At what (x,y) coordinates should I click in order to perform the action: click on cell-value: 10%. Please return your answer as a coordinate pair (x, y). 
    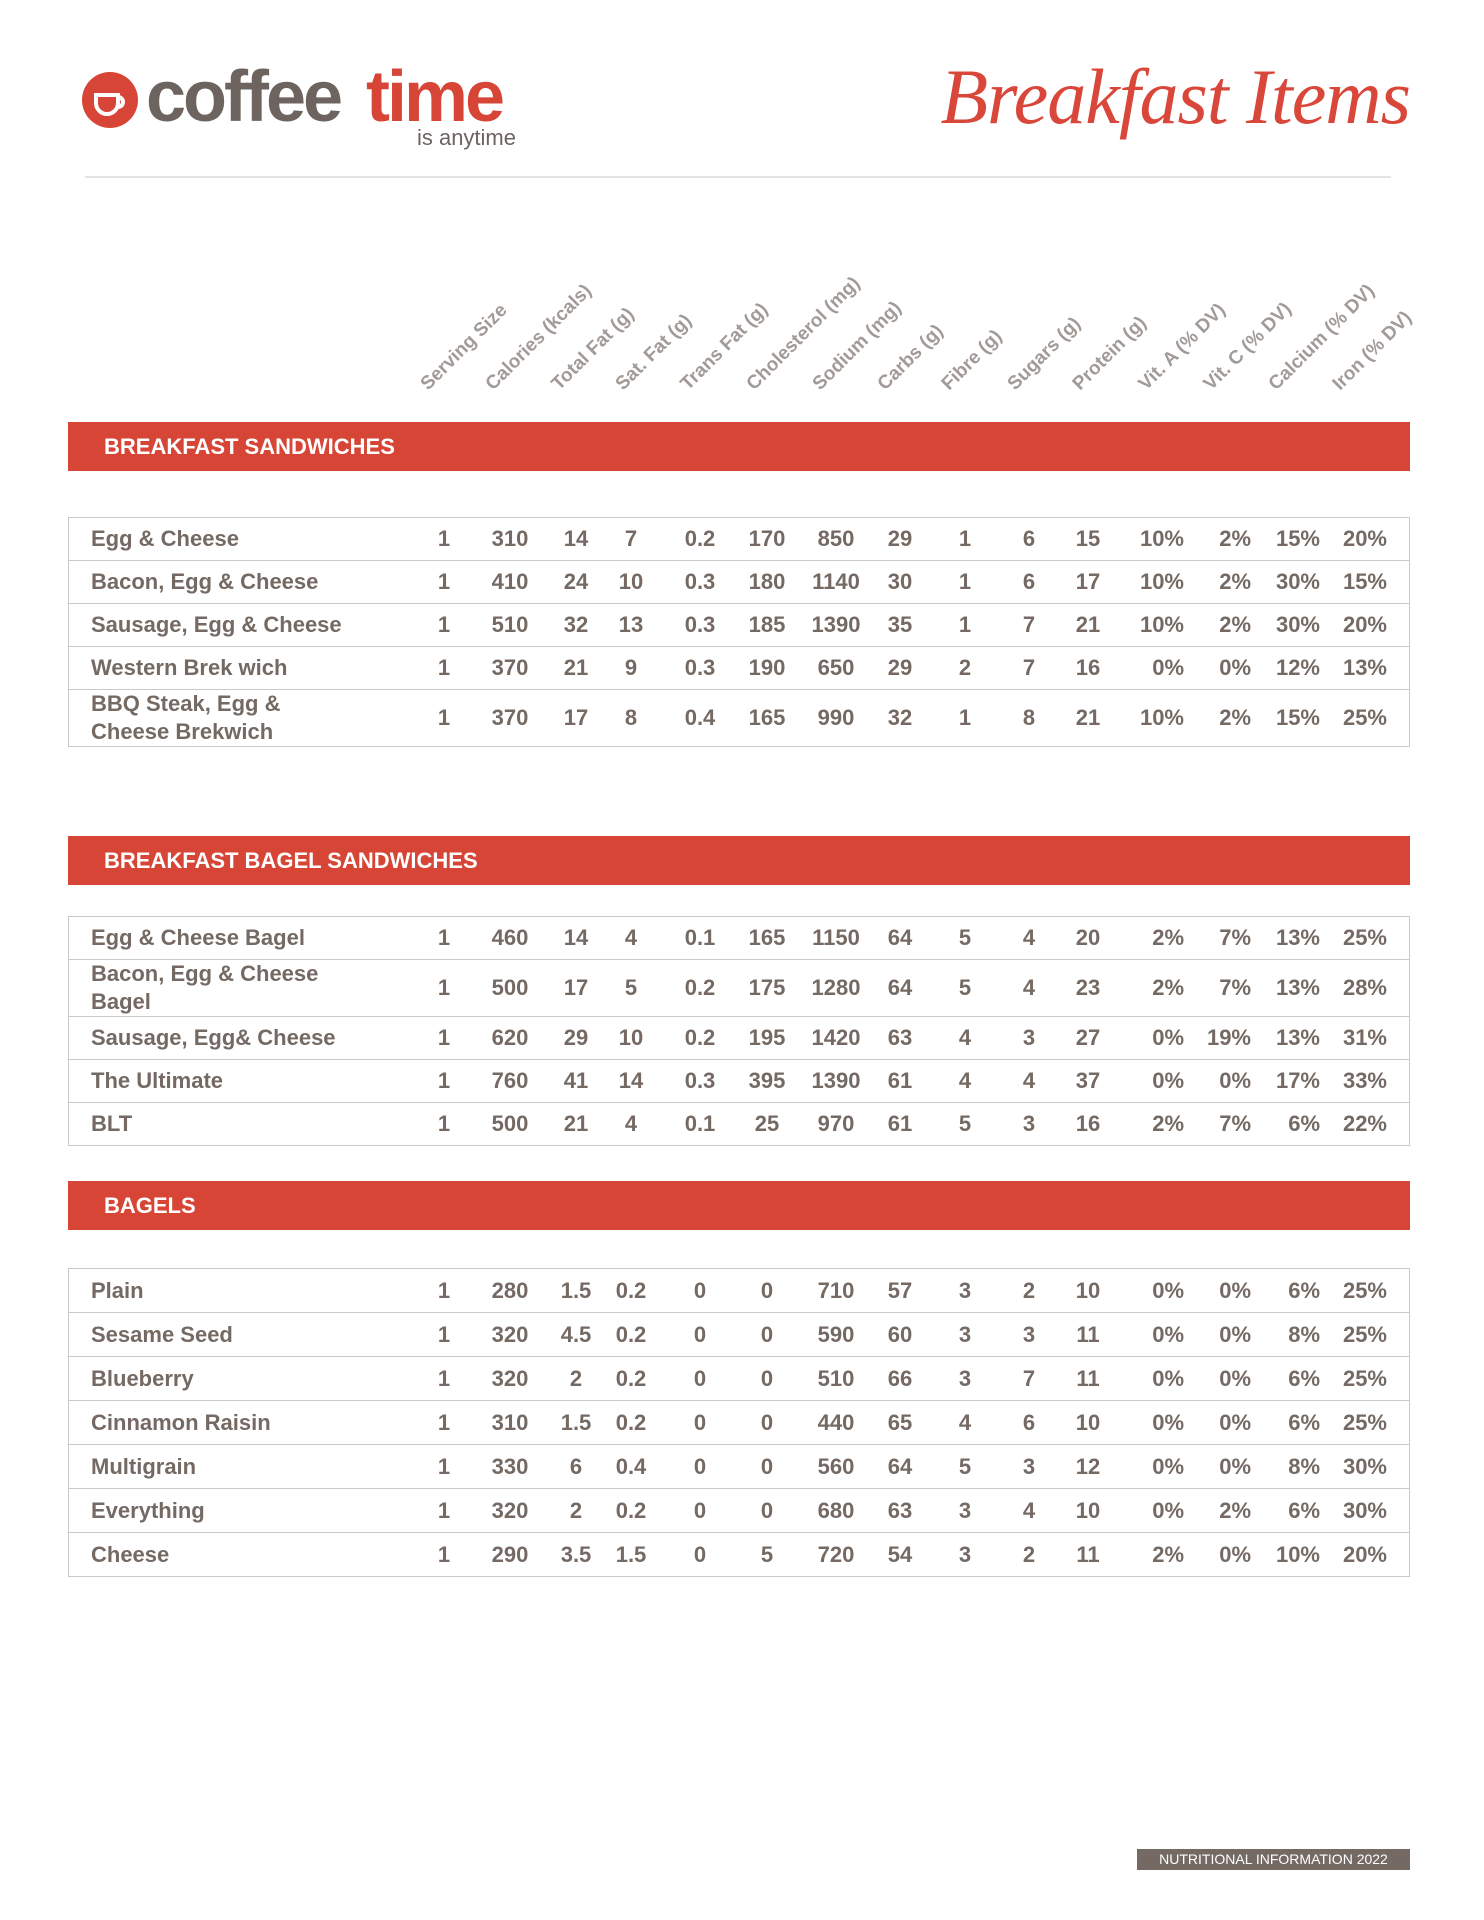
    Looking at the image, I should click on (1161, 581).